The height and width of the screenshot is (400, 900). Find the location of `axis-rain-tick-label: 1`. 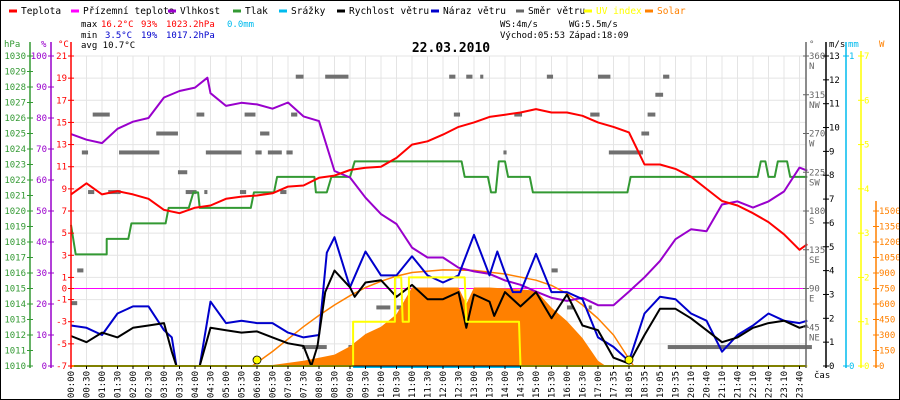

axis-rain-tick-label: 1 is located at coordinates (851, 57).